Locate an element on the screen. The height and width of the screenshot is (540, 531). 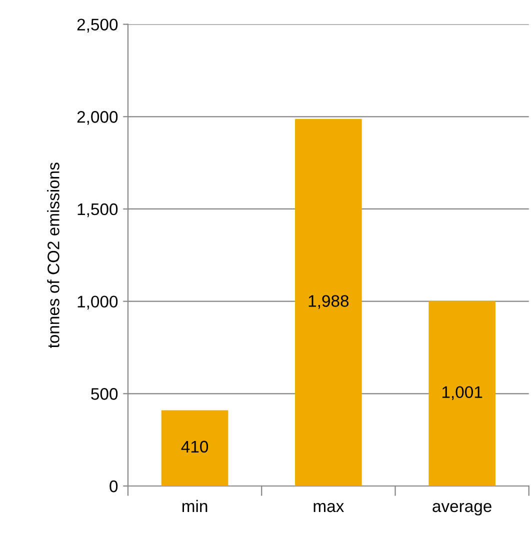
y-axis-title: tonnes of CO2 emissions is located at coordinates (53, 255).